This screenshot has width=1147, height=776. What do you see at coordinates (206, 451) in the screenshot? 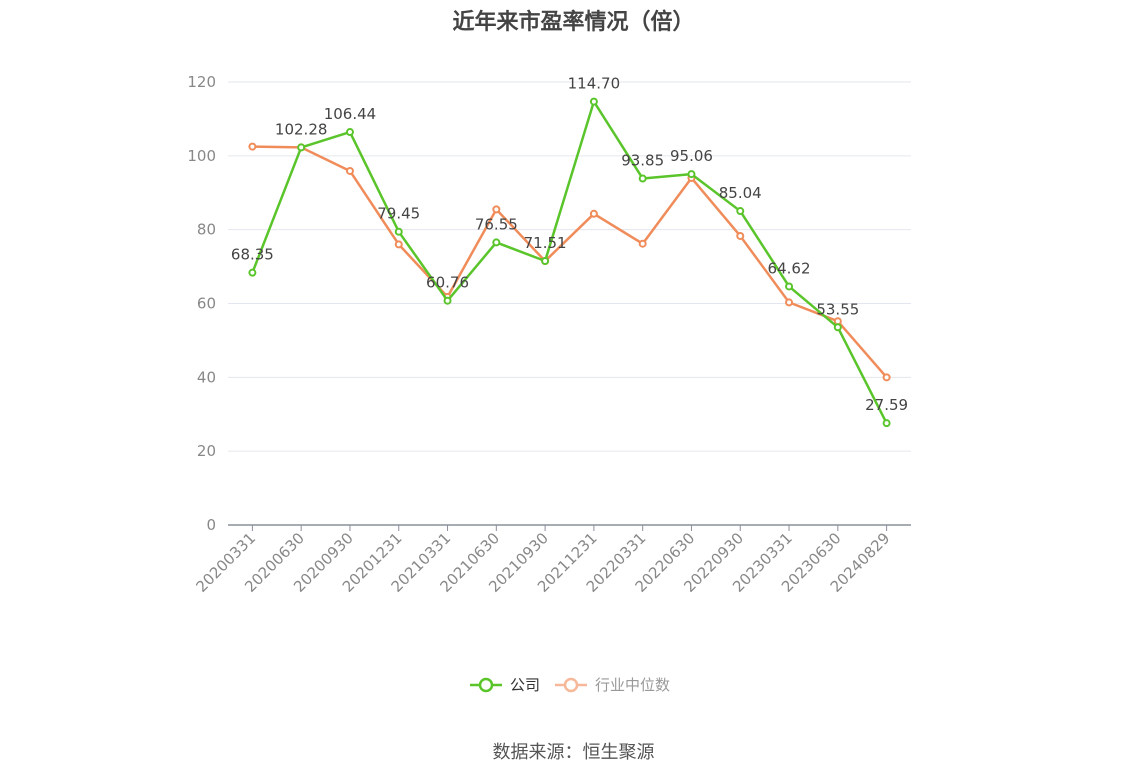
I see `y-tick-label: 20` at bounding box center [206, 451].